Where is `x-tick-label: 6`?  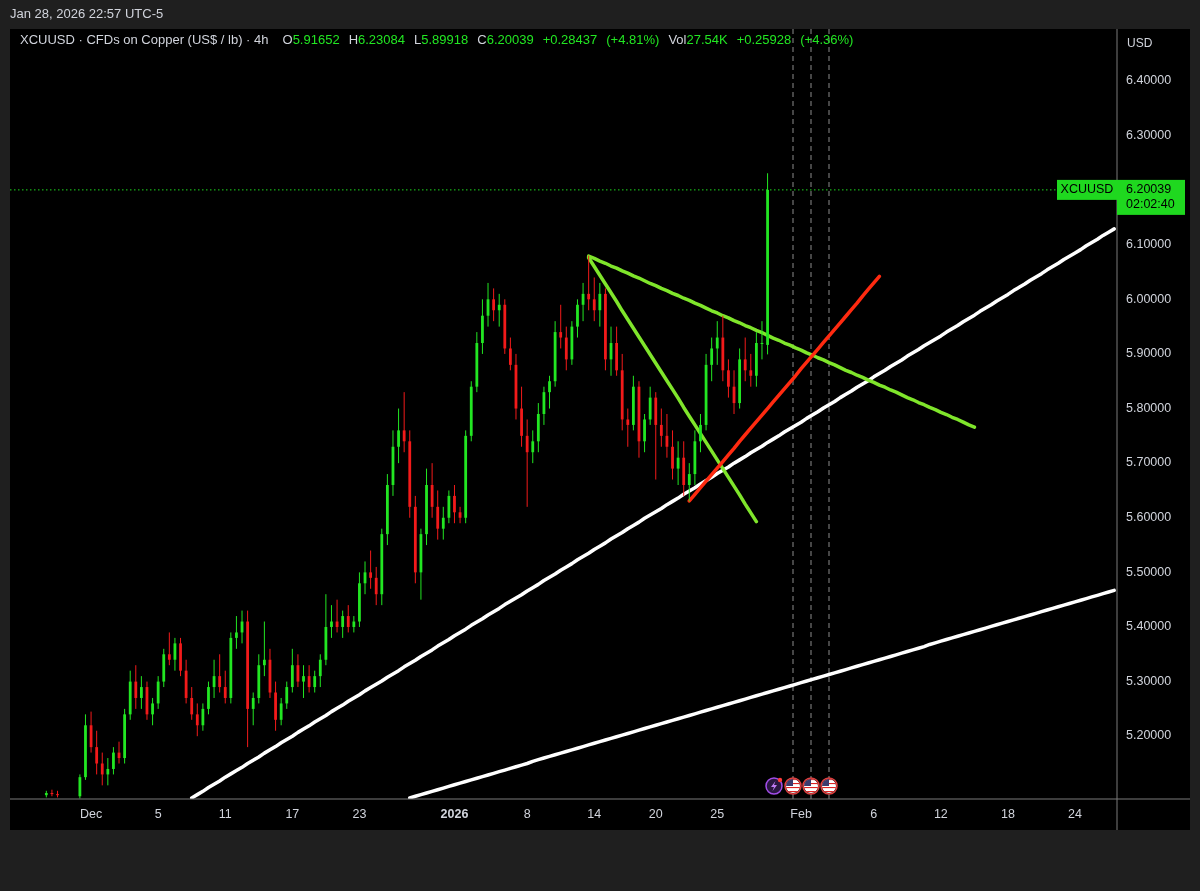 x-tick-label: 6 is located at coordinates (874, 814).